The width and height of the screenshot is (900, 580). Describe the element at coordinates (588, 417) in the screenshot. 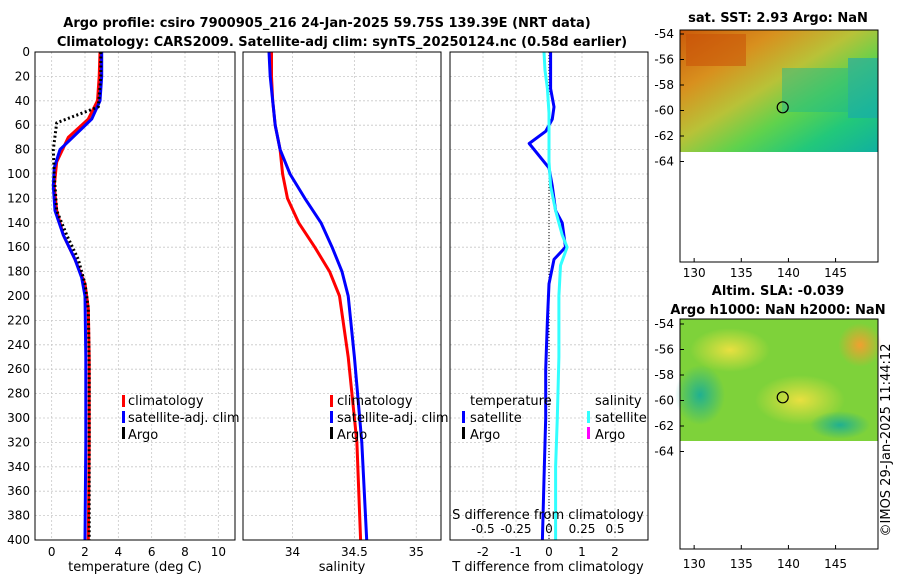

I see `legend-swatch-s-satellite` at that location.